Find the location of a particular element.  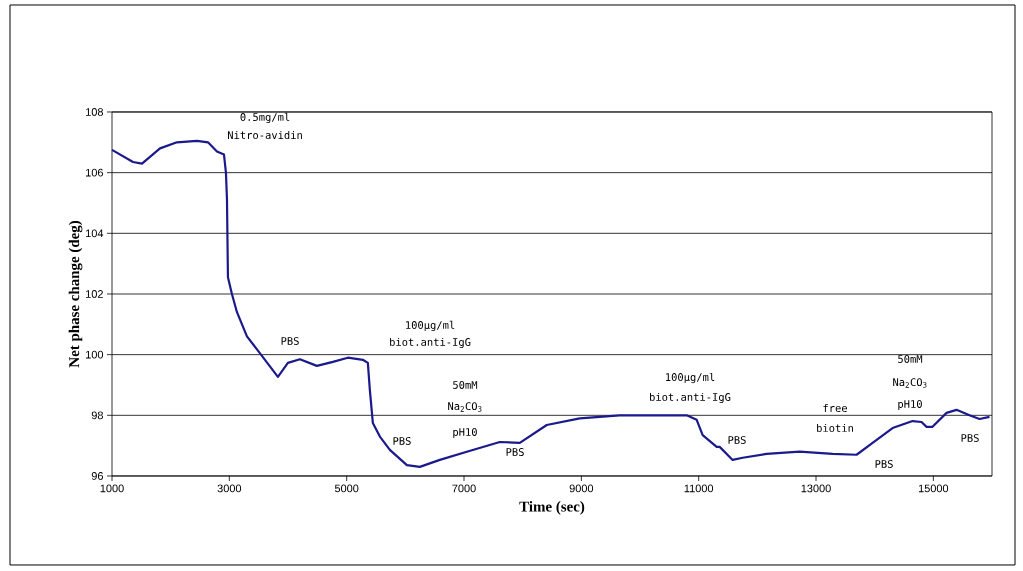

x-tick-label: 5000 is located at coordinates (346, 488).